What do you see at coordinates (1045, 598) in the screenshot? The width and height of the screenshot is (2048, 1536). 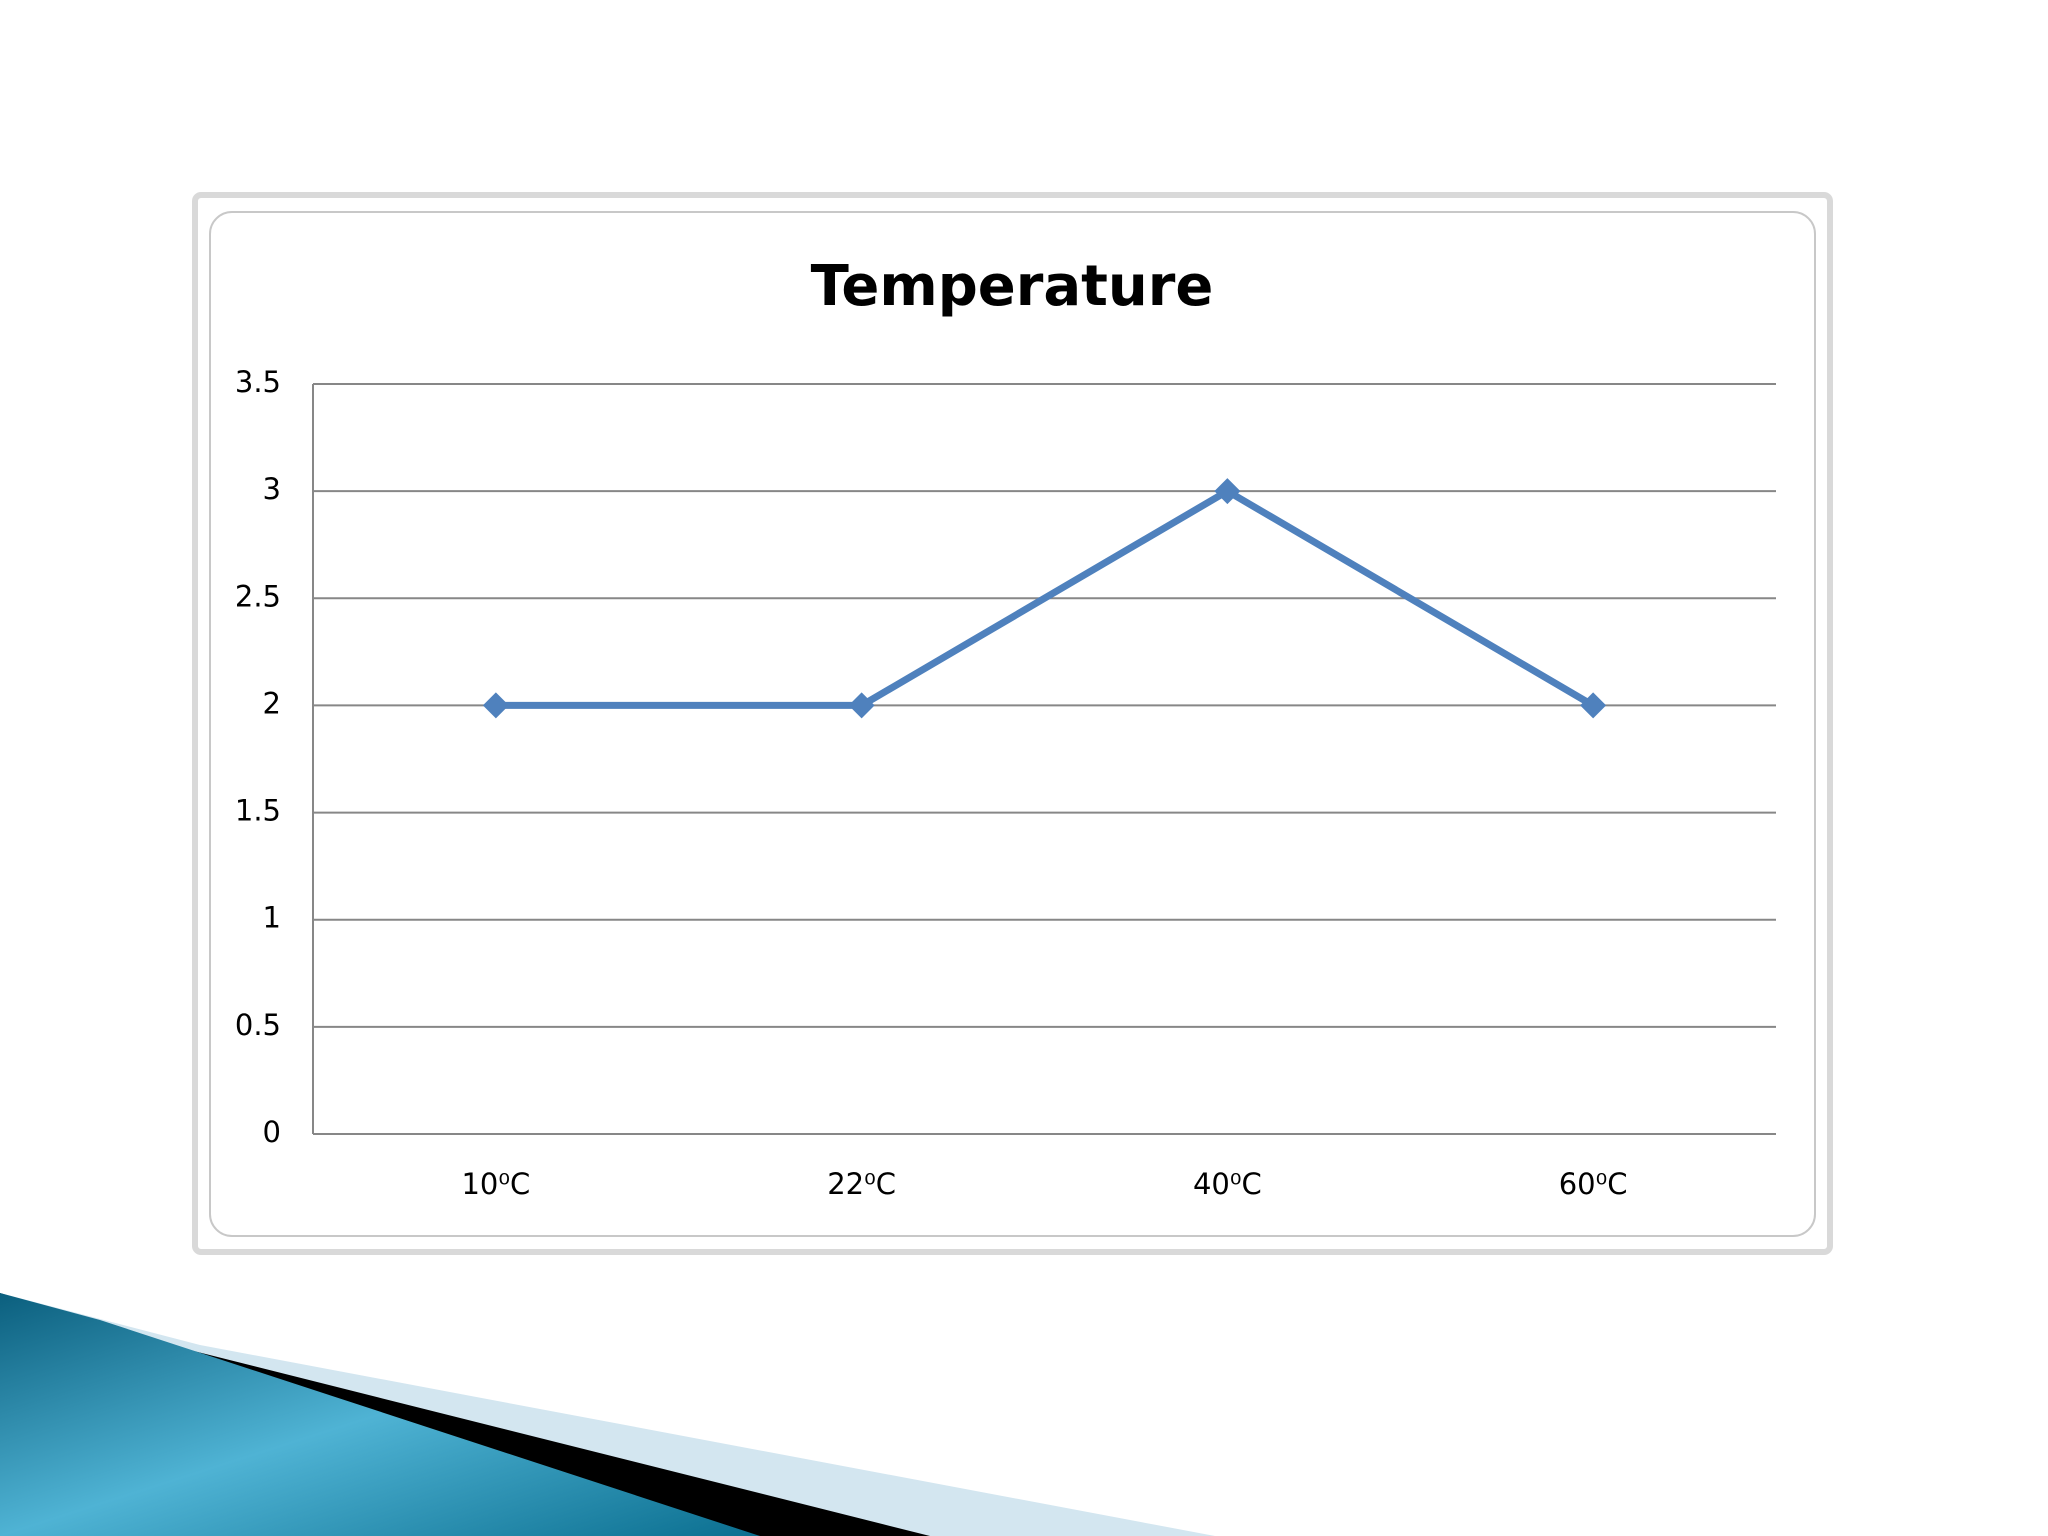 I see `series-line` at bounding box center [1045, 598].